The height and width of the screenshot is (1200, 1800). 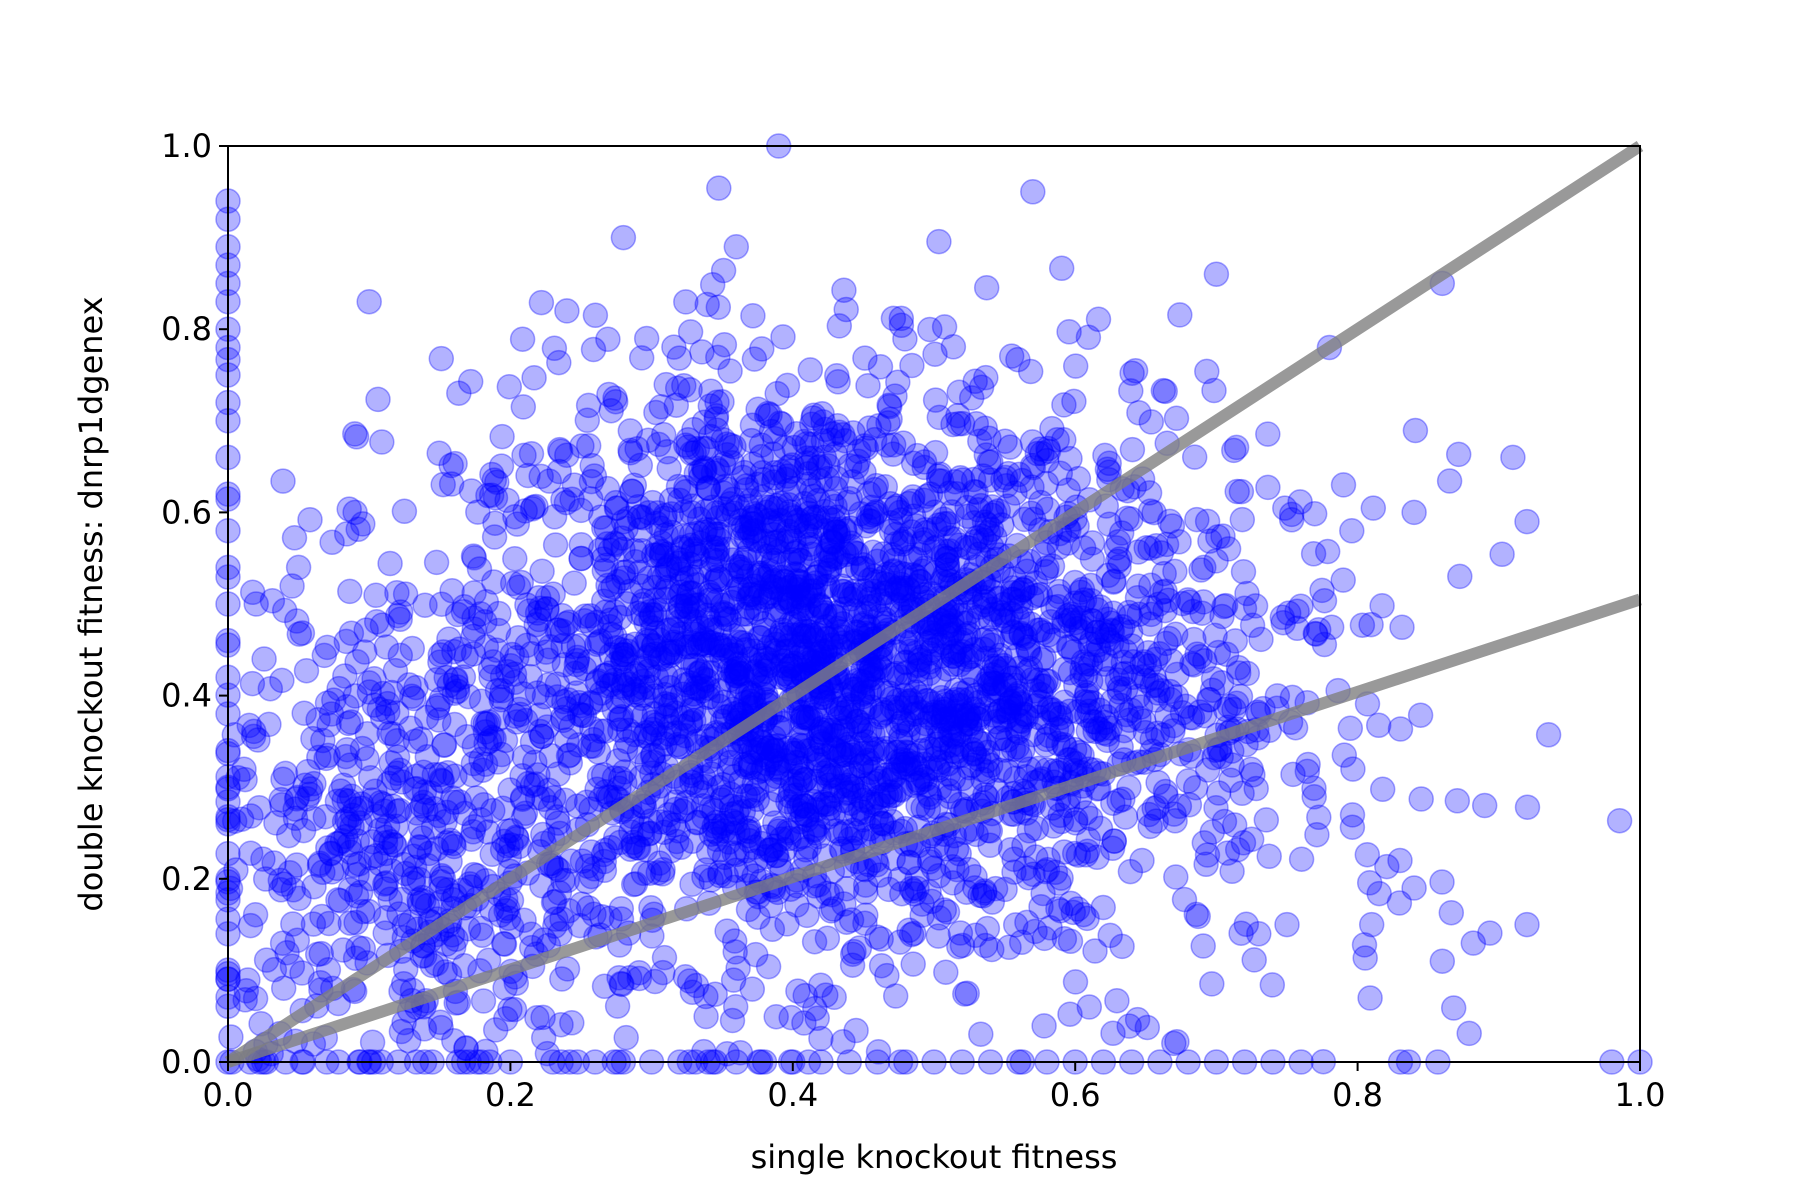 What do you see at coordinates (1357, 1095) in the screenshot?
I see `x-tick-label: 0.8` at bounding box center [1357, 1095].